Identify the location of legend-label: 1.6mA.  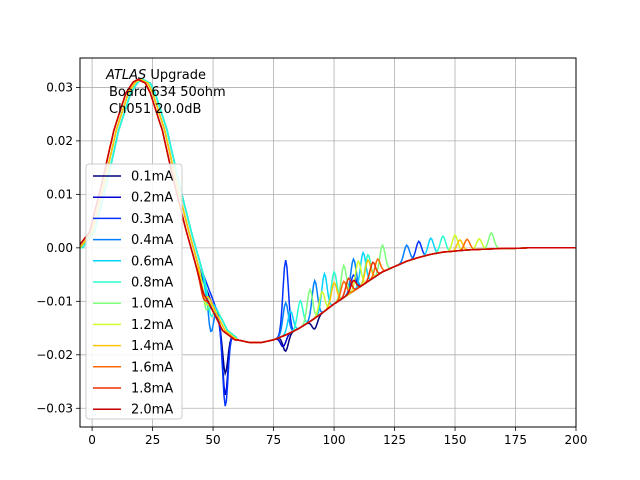
(152, 367).